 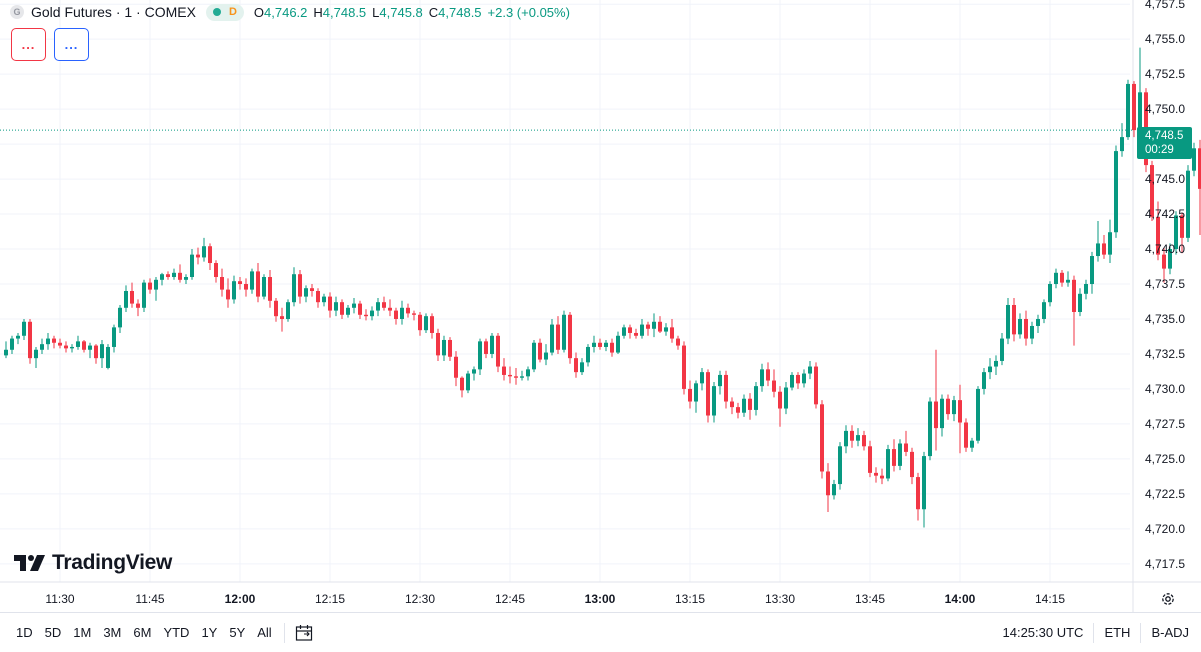 What do you see at coordinates (53, 632) in the screenshot?
I see `range-5d-button: 5D` at bounding box center [53, 632].